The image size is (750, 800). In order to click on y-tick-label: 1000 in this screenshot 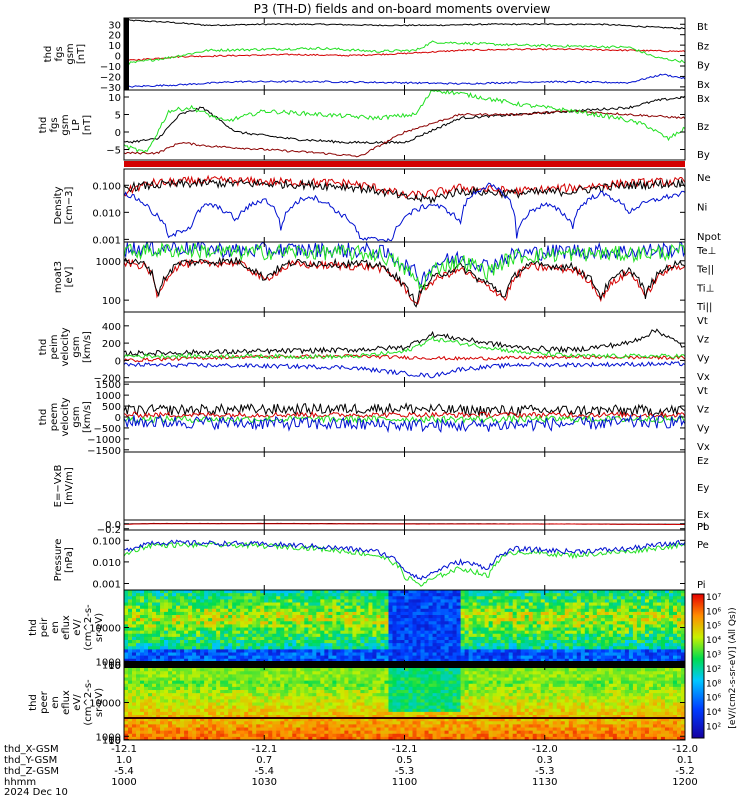, I will do `click(108, 396)`.